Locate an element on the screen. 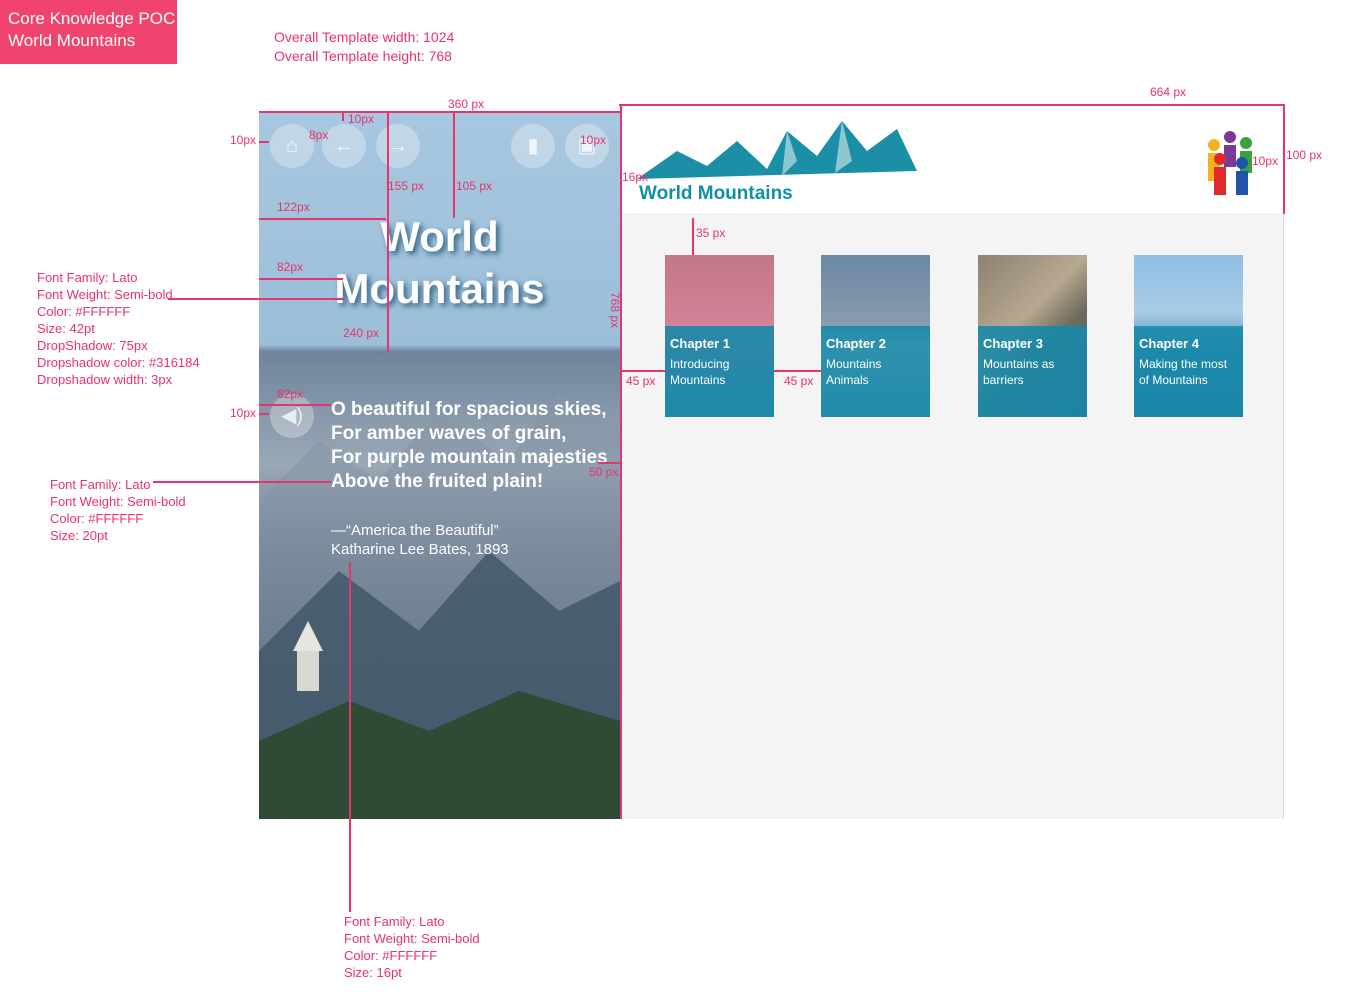  speaker-icon: ◀) is located at coordinates (292, 416).